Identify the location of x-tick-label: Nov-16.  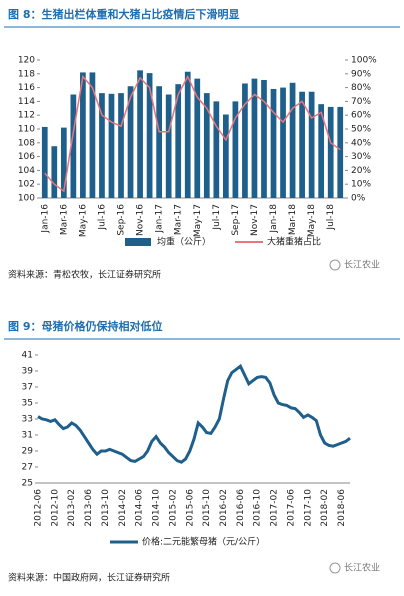
(141, 220).